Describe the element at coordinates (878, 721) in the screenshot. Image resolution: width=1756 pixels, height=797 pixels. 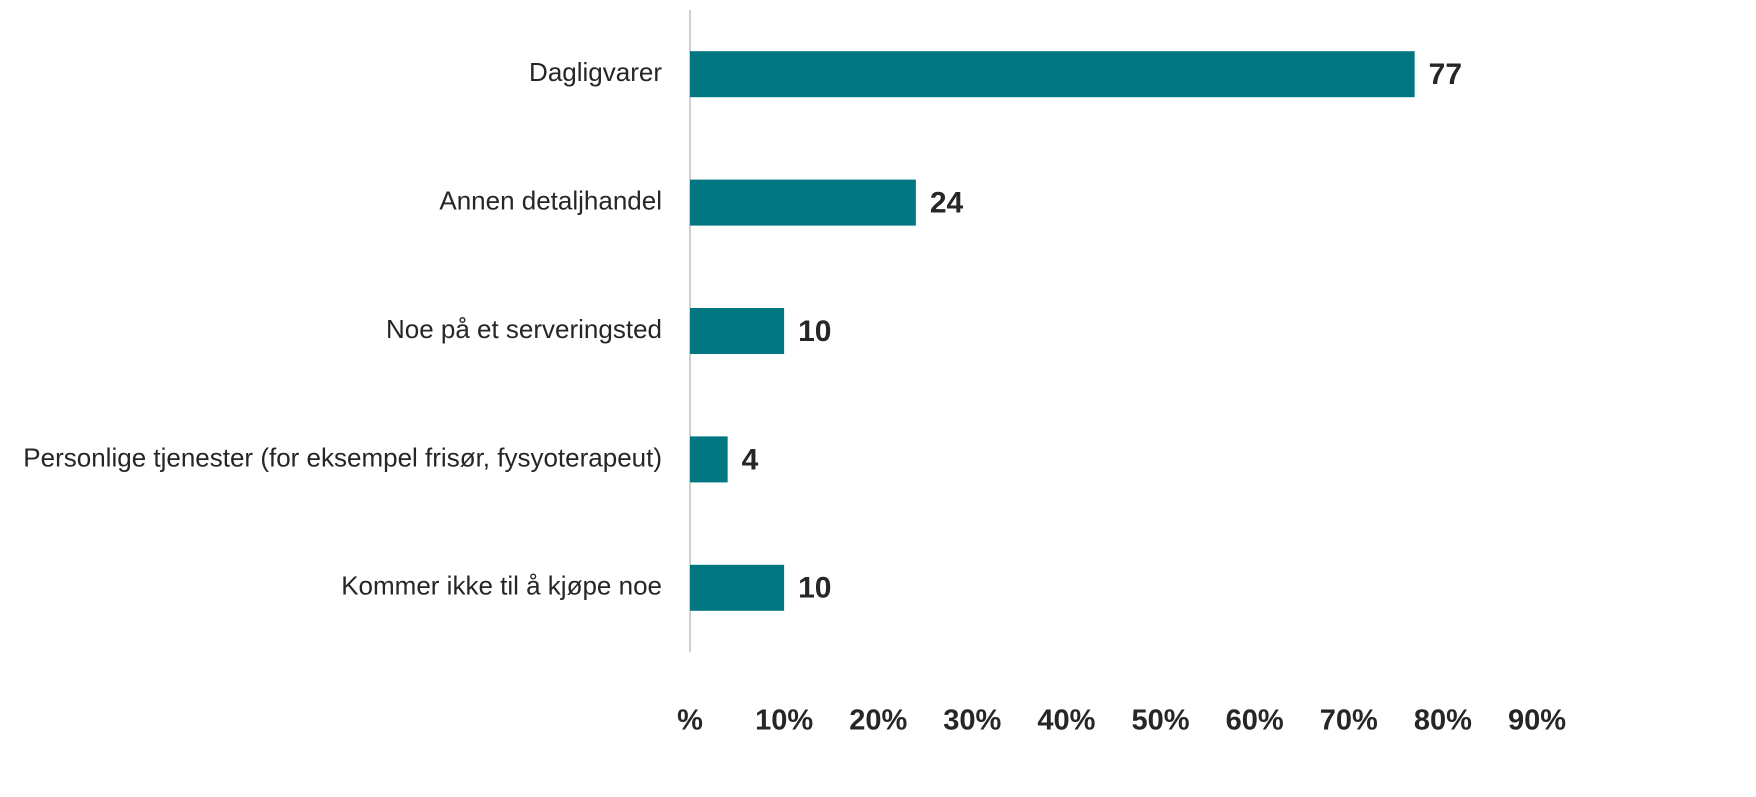
I see `x-tick-label: 20%` at that location.